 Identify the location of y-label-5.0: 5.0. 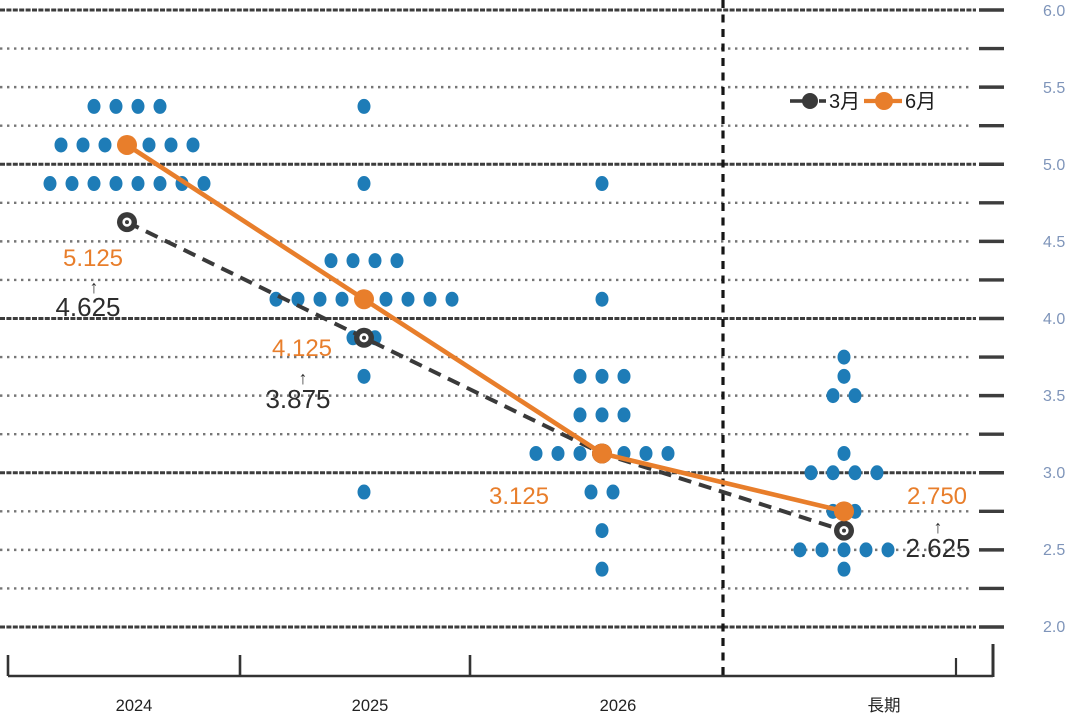
(1054, 165).